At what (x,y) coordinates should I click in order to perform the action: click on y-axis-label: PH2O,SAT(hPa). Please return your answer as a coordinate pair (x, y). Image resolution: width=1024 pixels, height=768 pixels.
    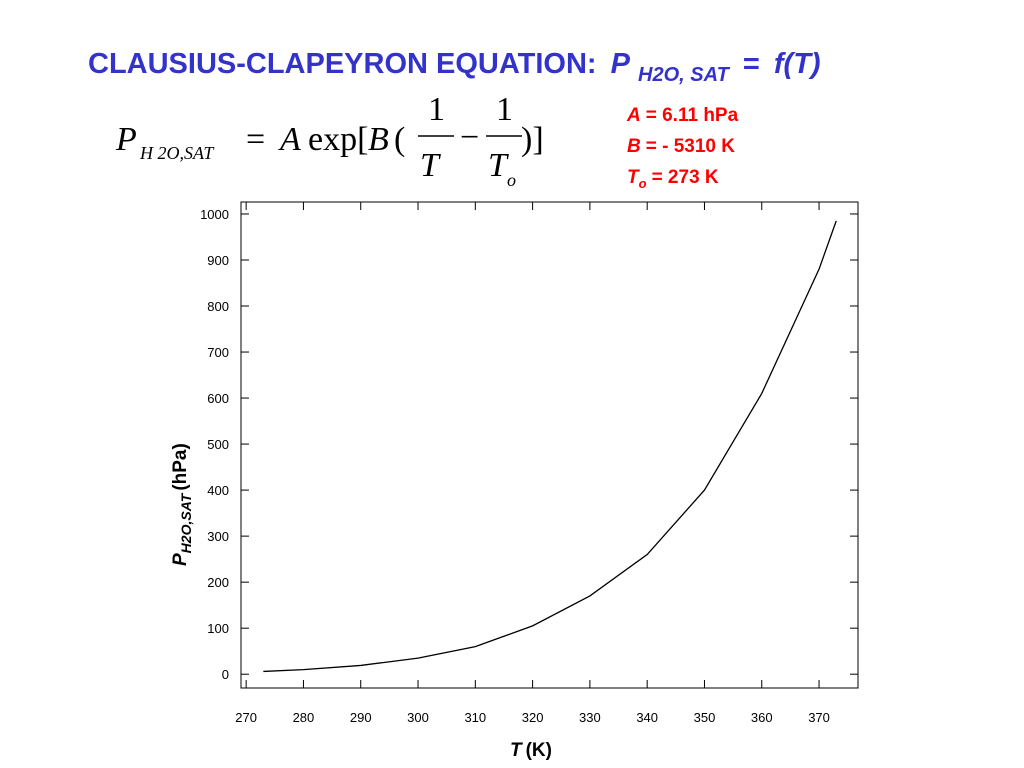
    Looking at the image, I should click on (182, 504).